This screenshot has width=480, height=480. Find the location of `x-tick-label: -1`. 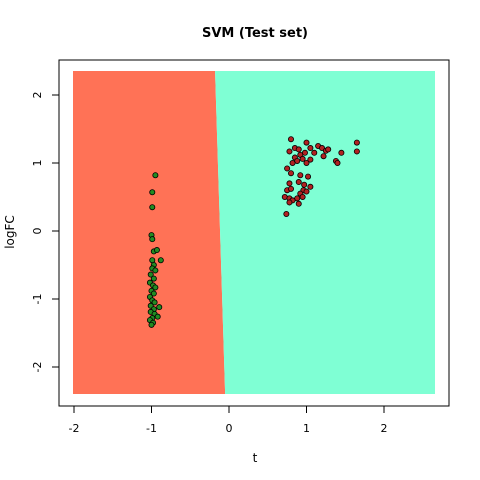

x-tick-label: -1 is located at coordinates (151, 428).